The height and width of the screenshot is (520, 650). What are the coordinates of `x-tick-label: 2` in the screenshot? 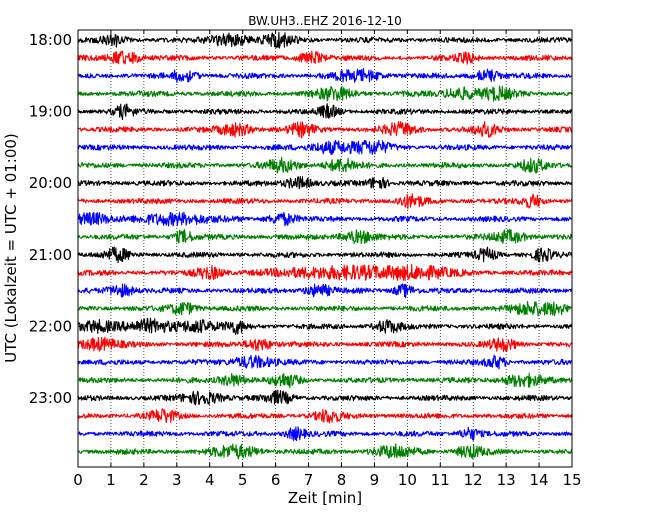 It's located at (144, 480).